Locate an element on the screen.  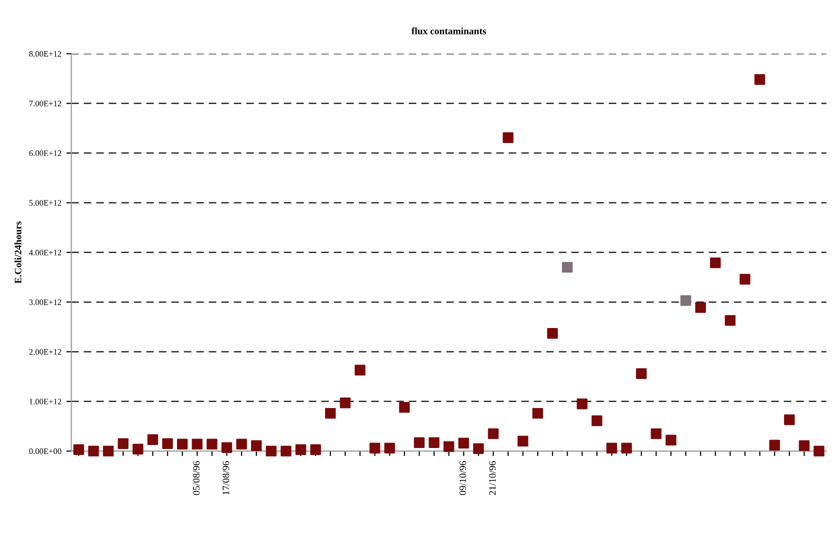
y-tick-label: 2.00E+12 is located at coordinates (45, 352).